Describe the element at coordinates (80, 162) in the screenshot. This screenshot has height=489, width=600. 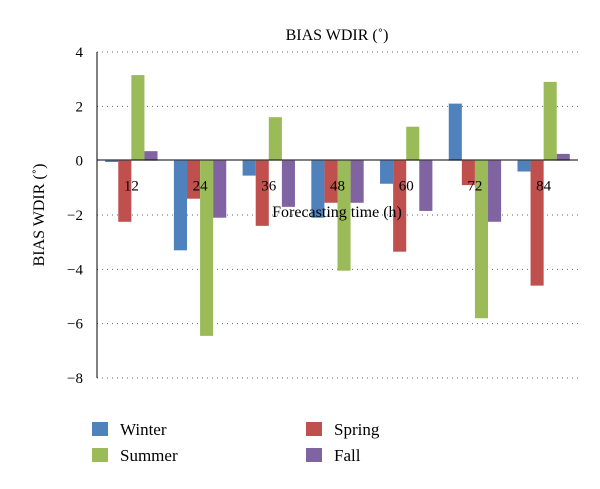
I see `y-tick-label: 0` at that location.